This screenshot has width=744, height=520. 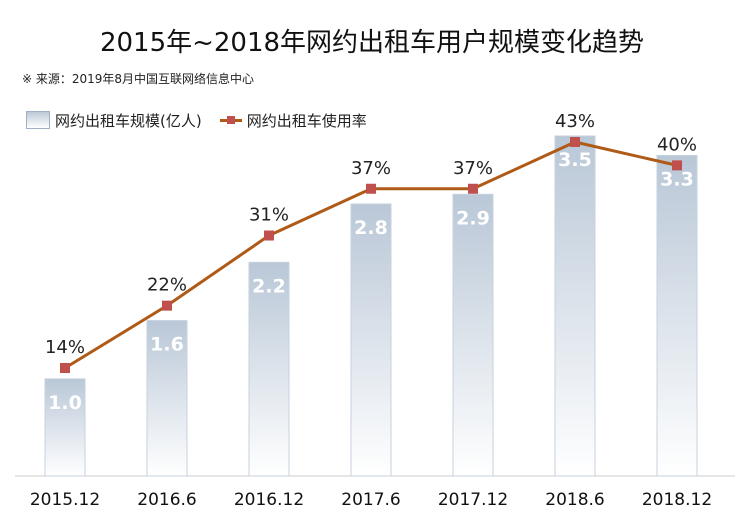 I want to click on line-value-label: 40%, so click(x=677, y=144).